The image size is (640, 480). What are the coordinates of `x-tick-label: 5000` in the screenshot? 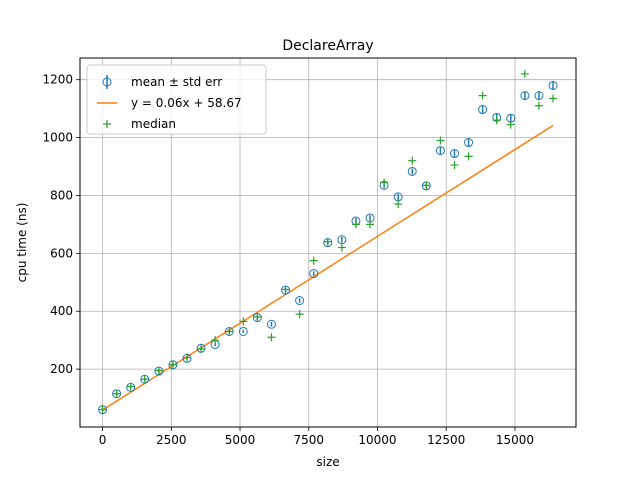 It's located at (240, 440).